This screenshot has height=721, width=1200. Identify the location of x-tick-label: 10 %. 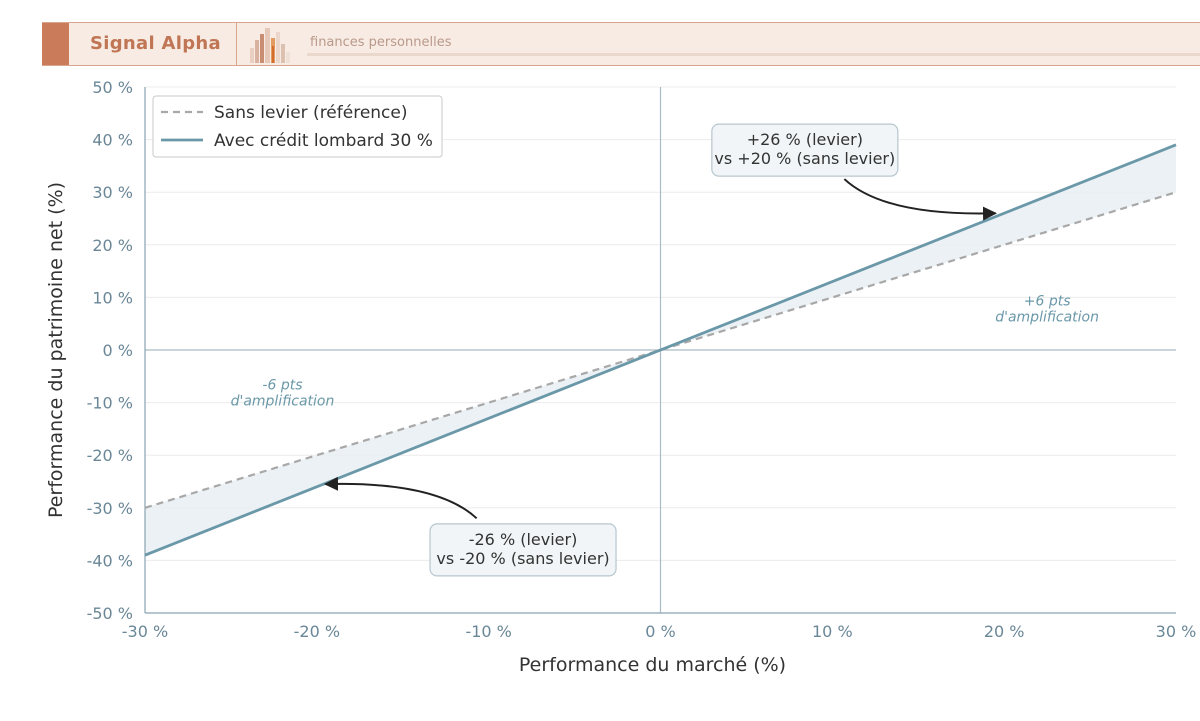
(832, 631).